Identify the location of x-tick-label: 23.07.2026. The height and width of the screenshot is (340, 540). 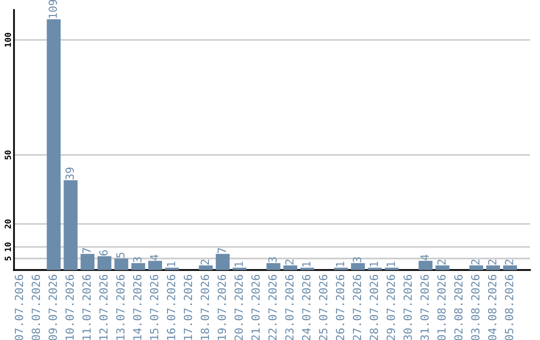
(289, 307).